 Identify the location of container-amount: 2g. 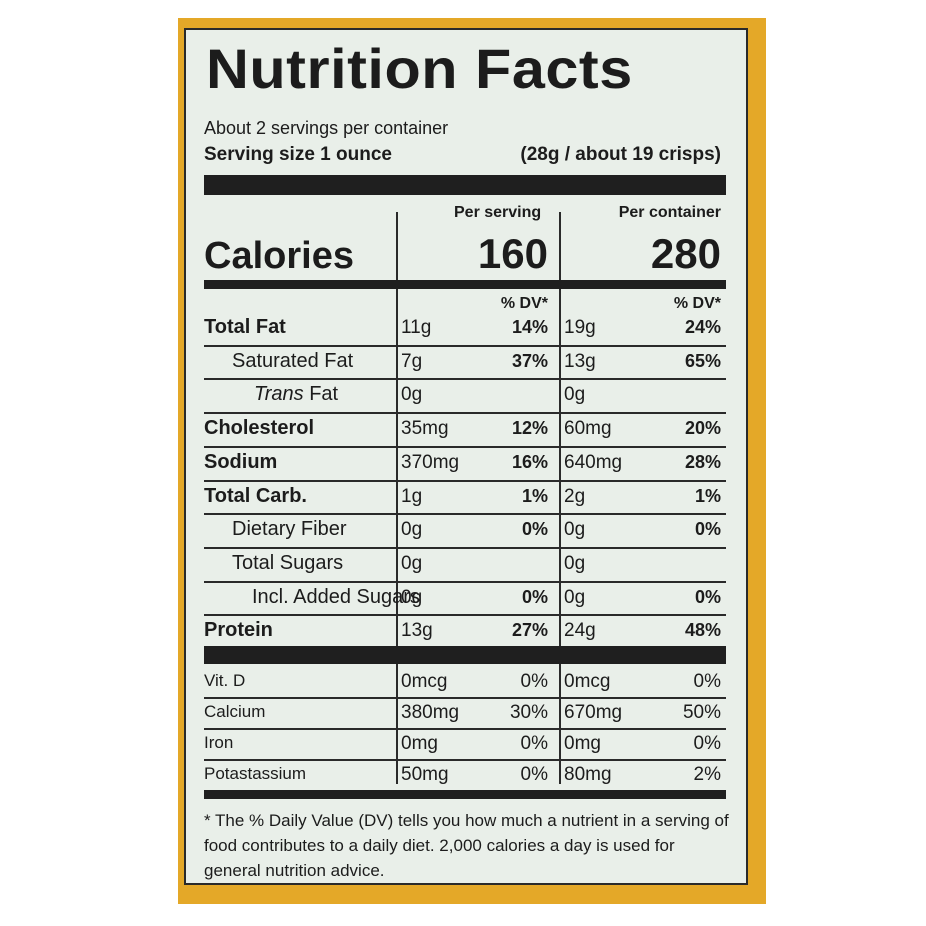
(575, 496).